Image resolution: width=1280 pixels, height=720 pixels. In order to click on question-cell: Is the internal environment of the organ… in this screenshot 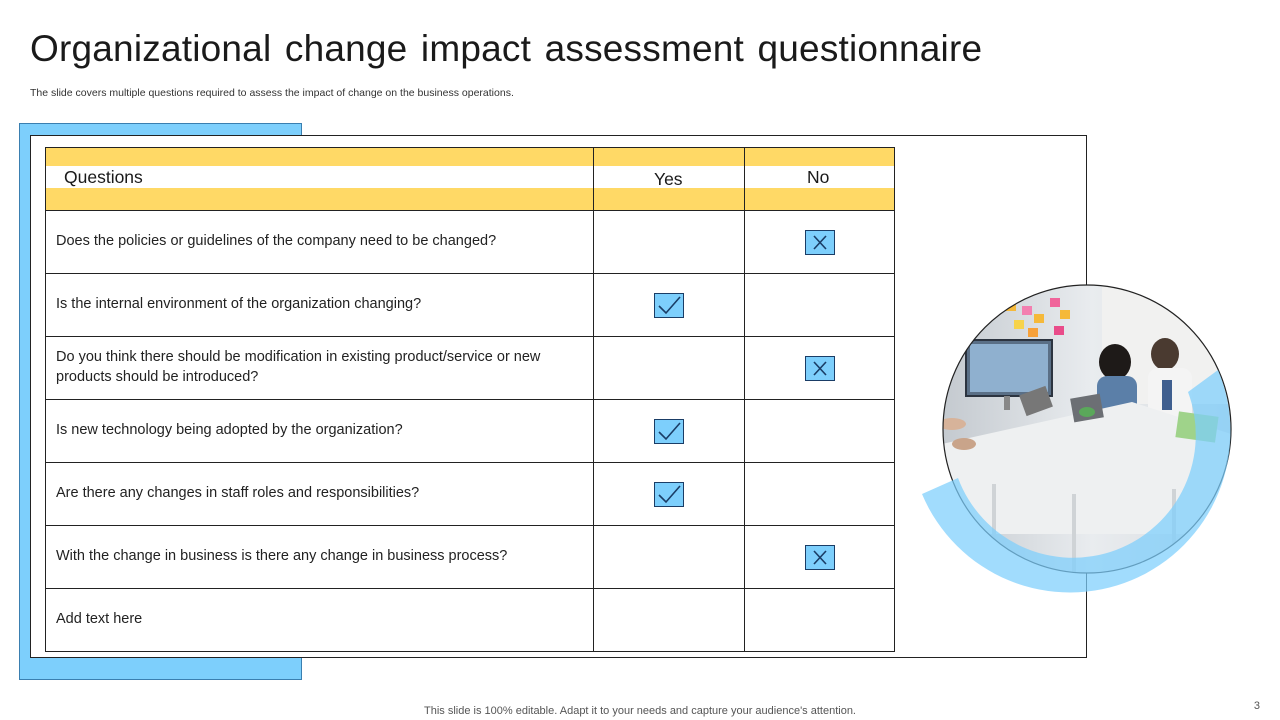, I will do `click(319, 305)`.